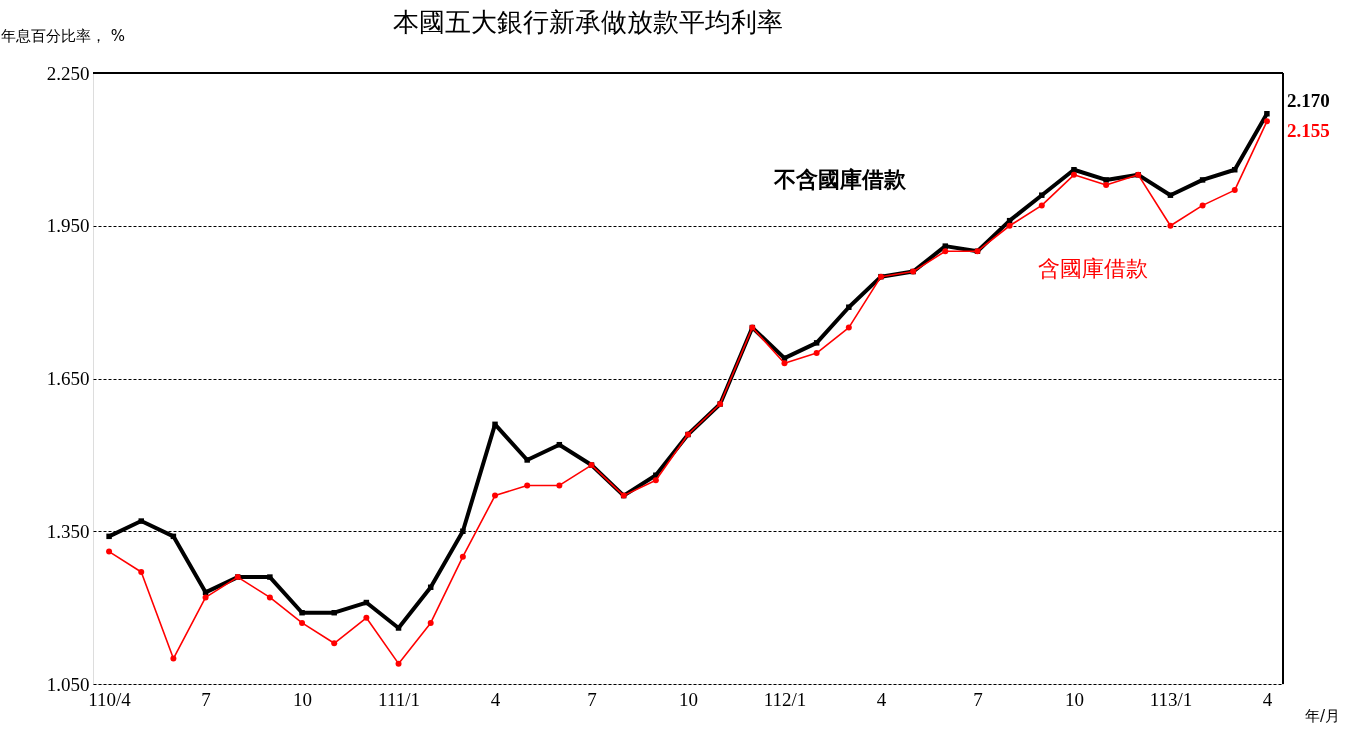  What do you see at coordinates (110, 699) in the screenshot?
I see `x-tick-label: 110/4` at bounding box center [110, 699].